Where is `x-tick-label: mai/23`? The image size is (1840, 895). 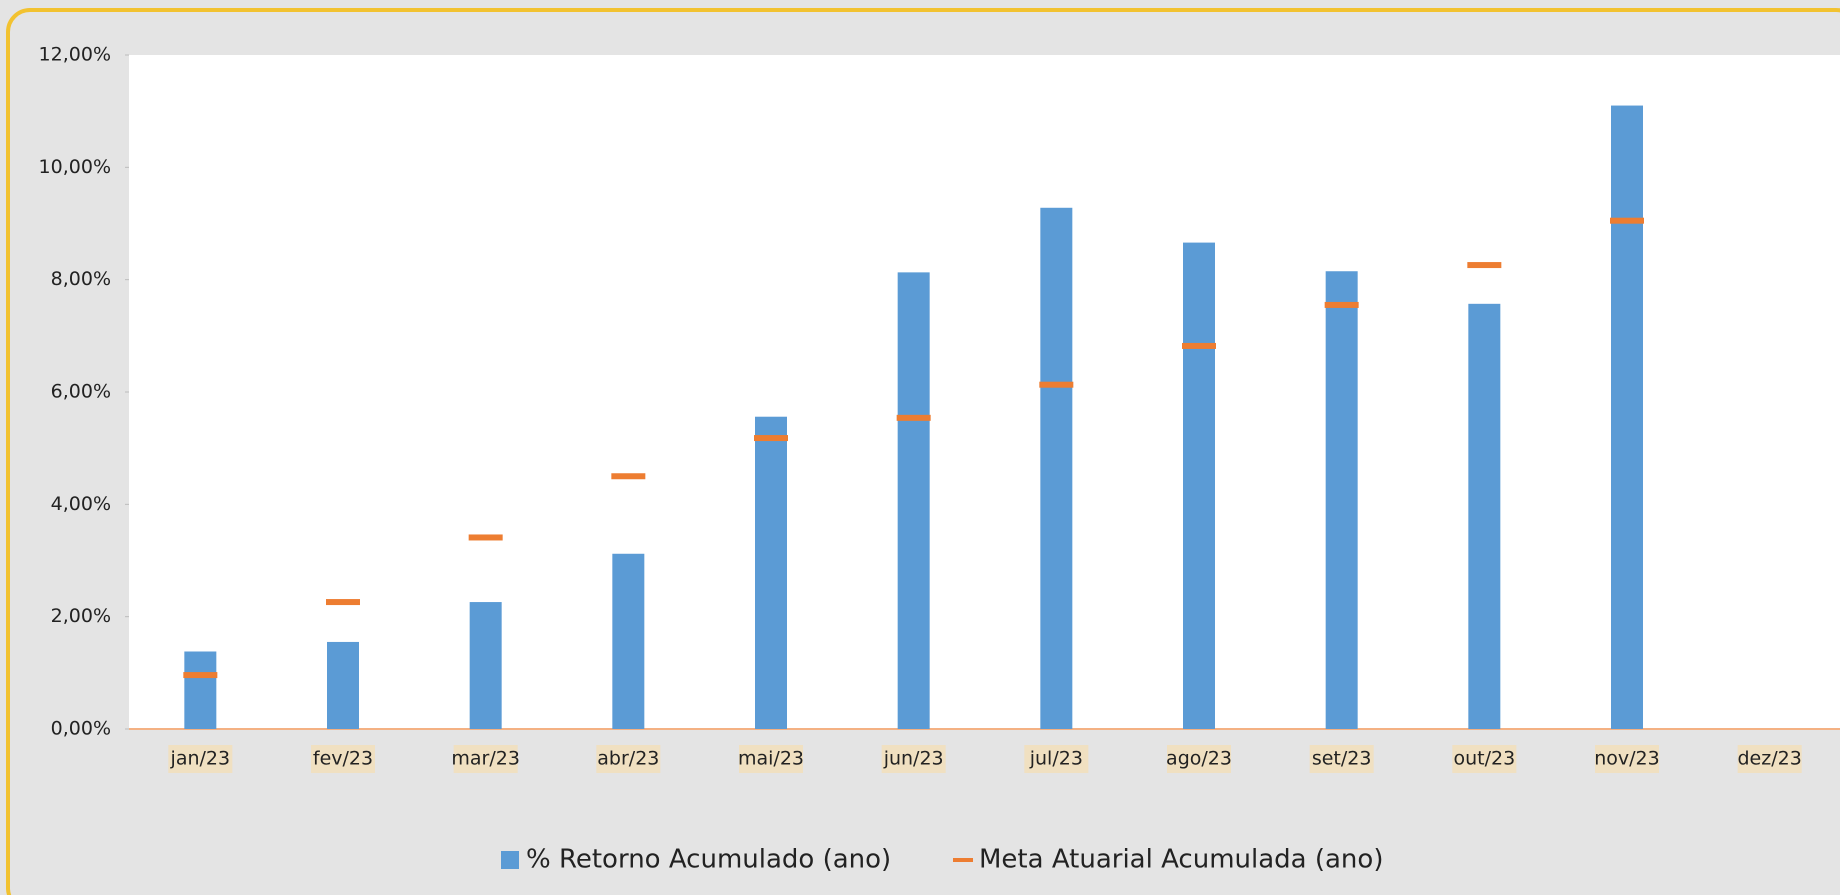
x-tick-label: mai/23 is located at coordinates (771, 759).